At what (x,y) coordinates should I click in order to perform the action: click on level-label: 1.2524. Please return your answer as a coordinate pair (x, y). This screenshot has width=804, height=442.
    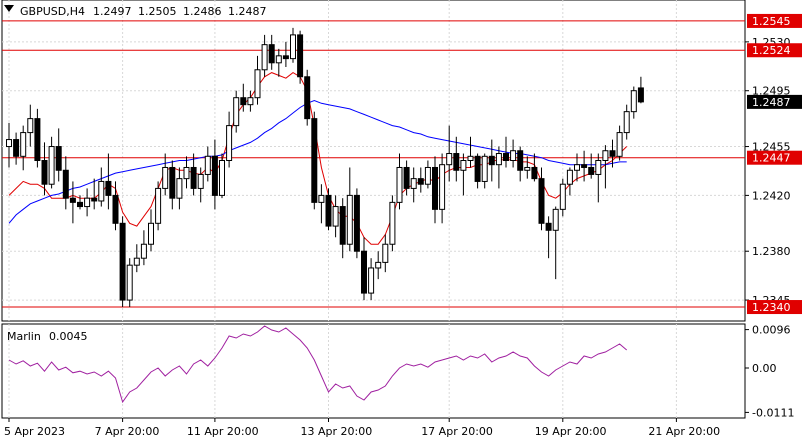
    Looking at the image, I should click on (771, 50).